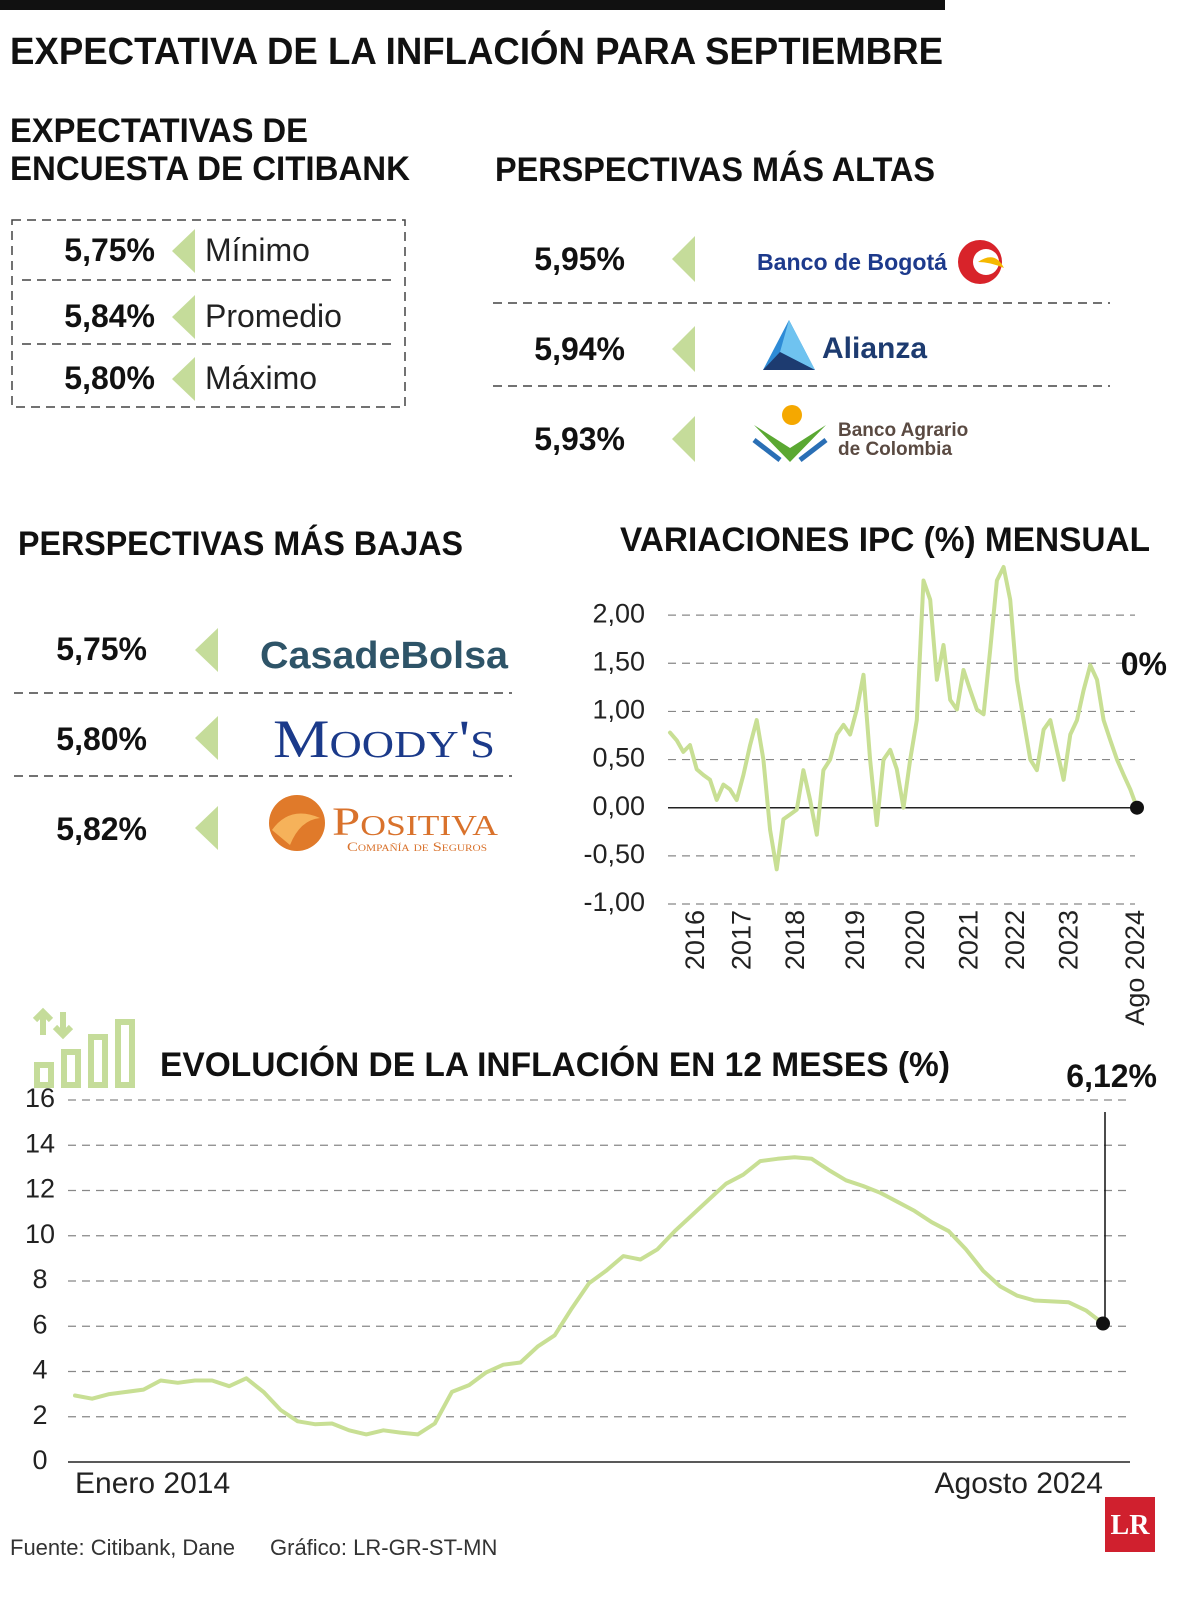  I want to click on x-tick-label: 2019, so click(855, 940).